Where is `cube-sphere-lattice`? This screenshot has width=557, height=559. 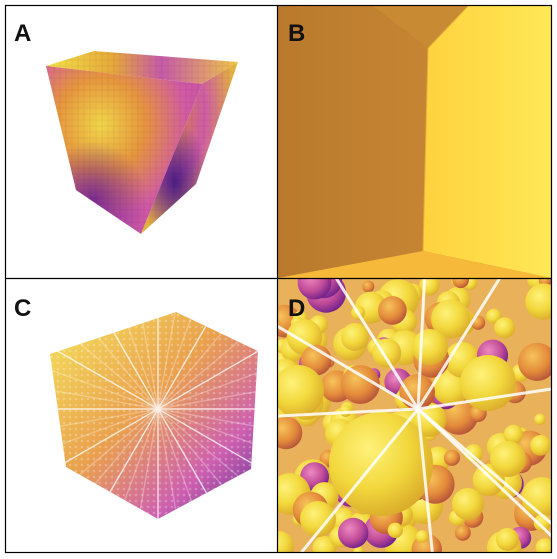
cube-sphere-lattice is located at coordinates (151, 413).